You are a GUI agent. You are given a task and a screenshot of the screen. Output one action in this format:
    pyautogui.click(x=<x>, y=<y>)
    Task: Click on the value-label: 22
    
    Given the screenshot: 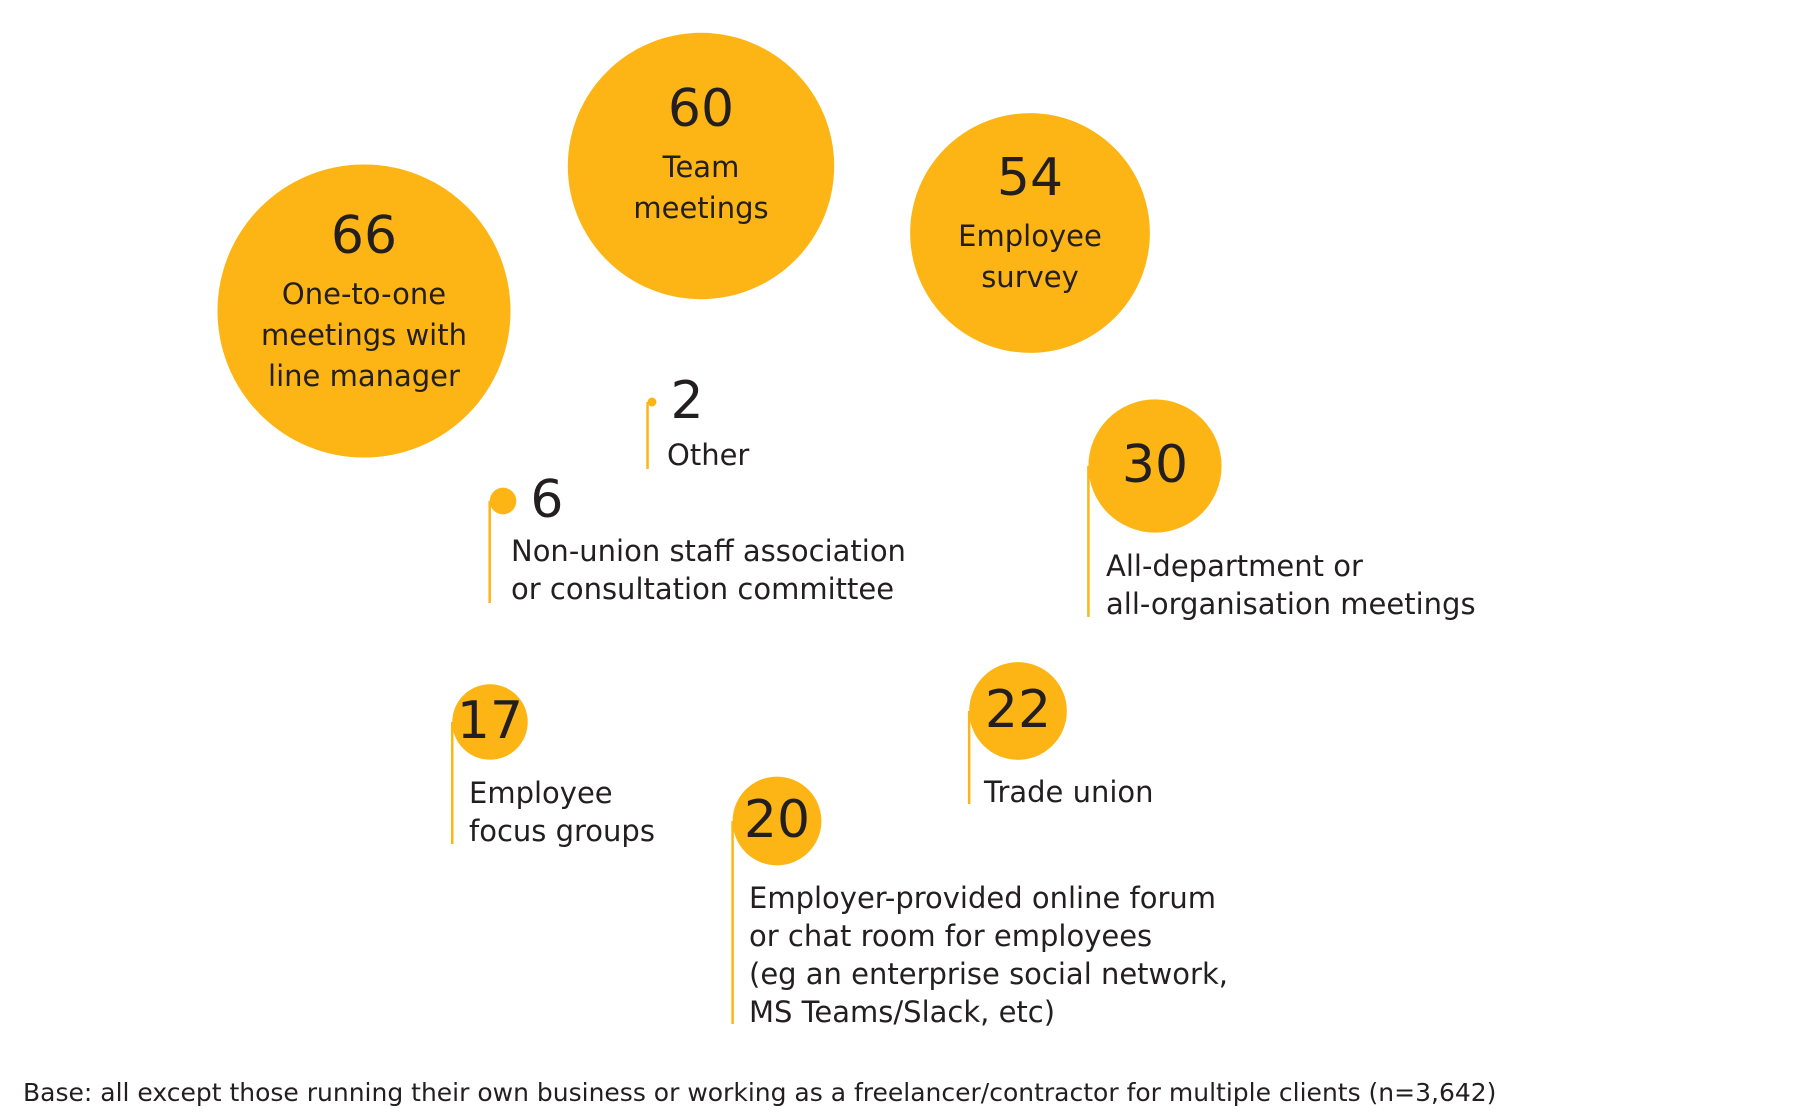 What is the action you would take?
    pyautogui.click(x=1018, y=710)
    